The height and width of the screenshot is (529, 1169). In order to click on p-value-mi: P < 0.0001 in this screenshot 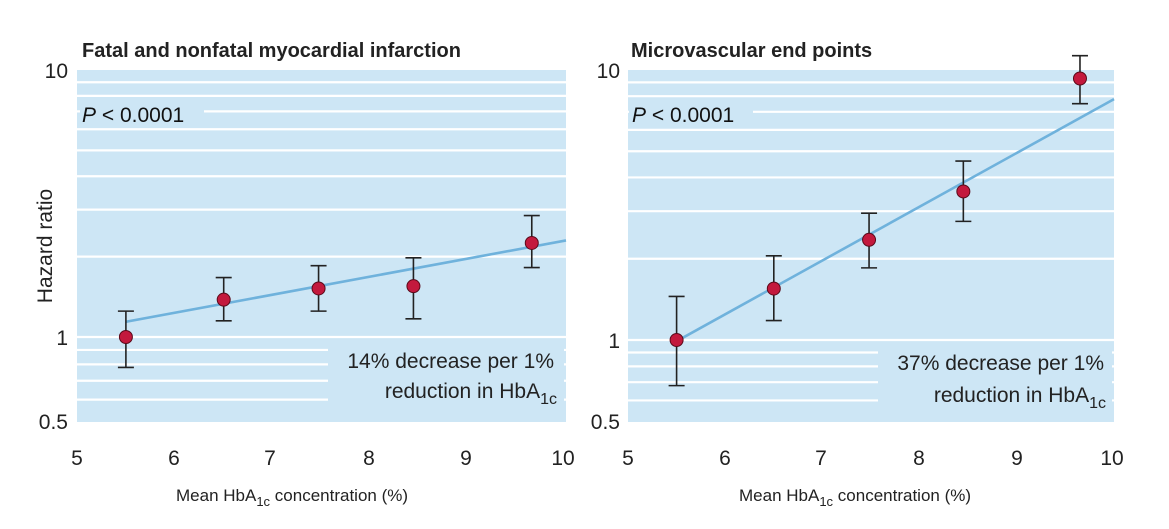, I will do `click(133, 115)`.